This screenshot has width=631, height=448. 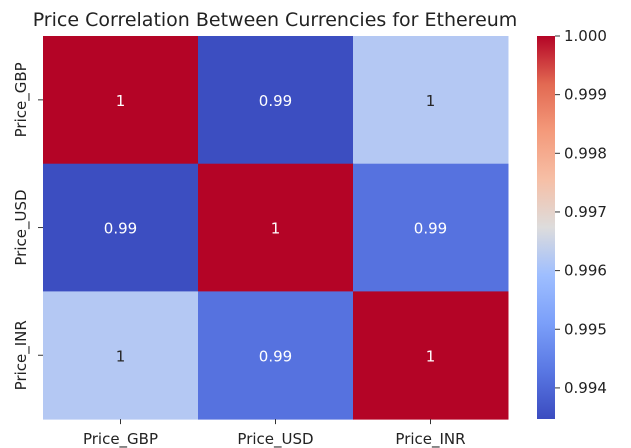 I want to click on x-tick-label: Price_GBP, so click(x=120, y=439).